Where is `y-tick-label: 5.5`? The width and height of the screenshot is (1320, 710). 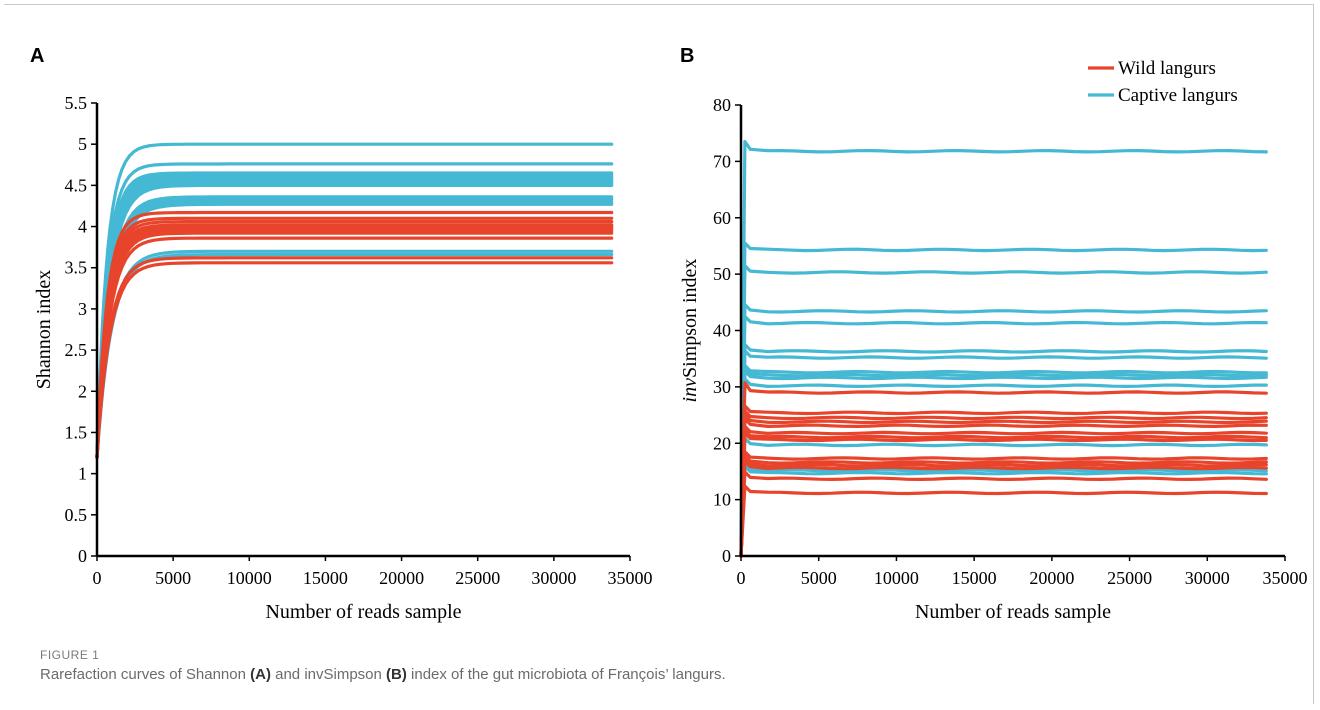
y-tick-label: 5.5 is located at coordinates (76, 103).